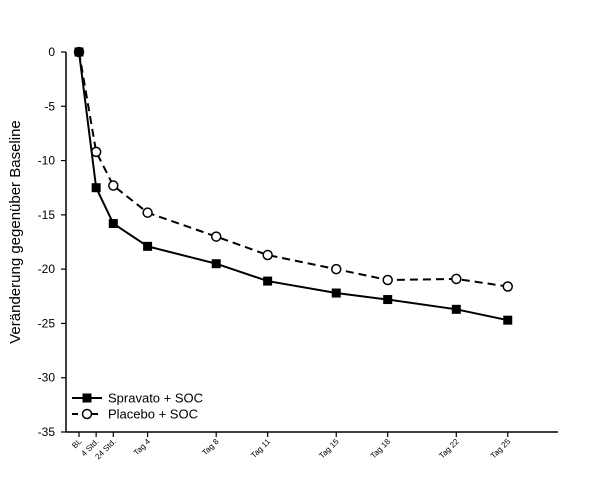 The image size is (594, 486). What do you see at coordinates (49, 106) in the screenshot?
I see `y-tick-label: -5` at bounding box center [49, 106].